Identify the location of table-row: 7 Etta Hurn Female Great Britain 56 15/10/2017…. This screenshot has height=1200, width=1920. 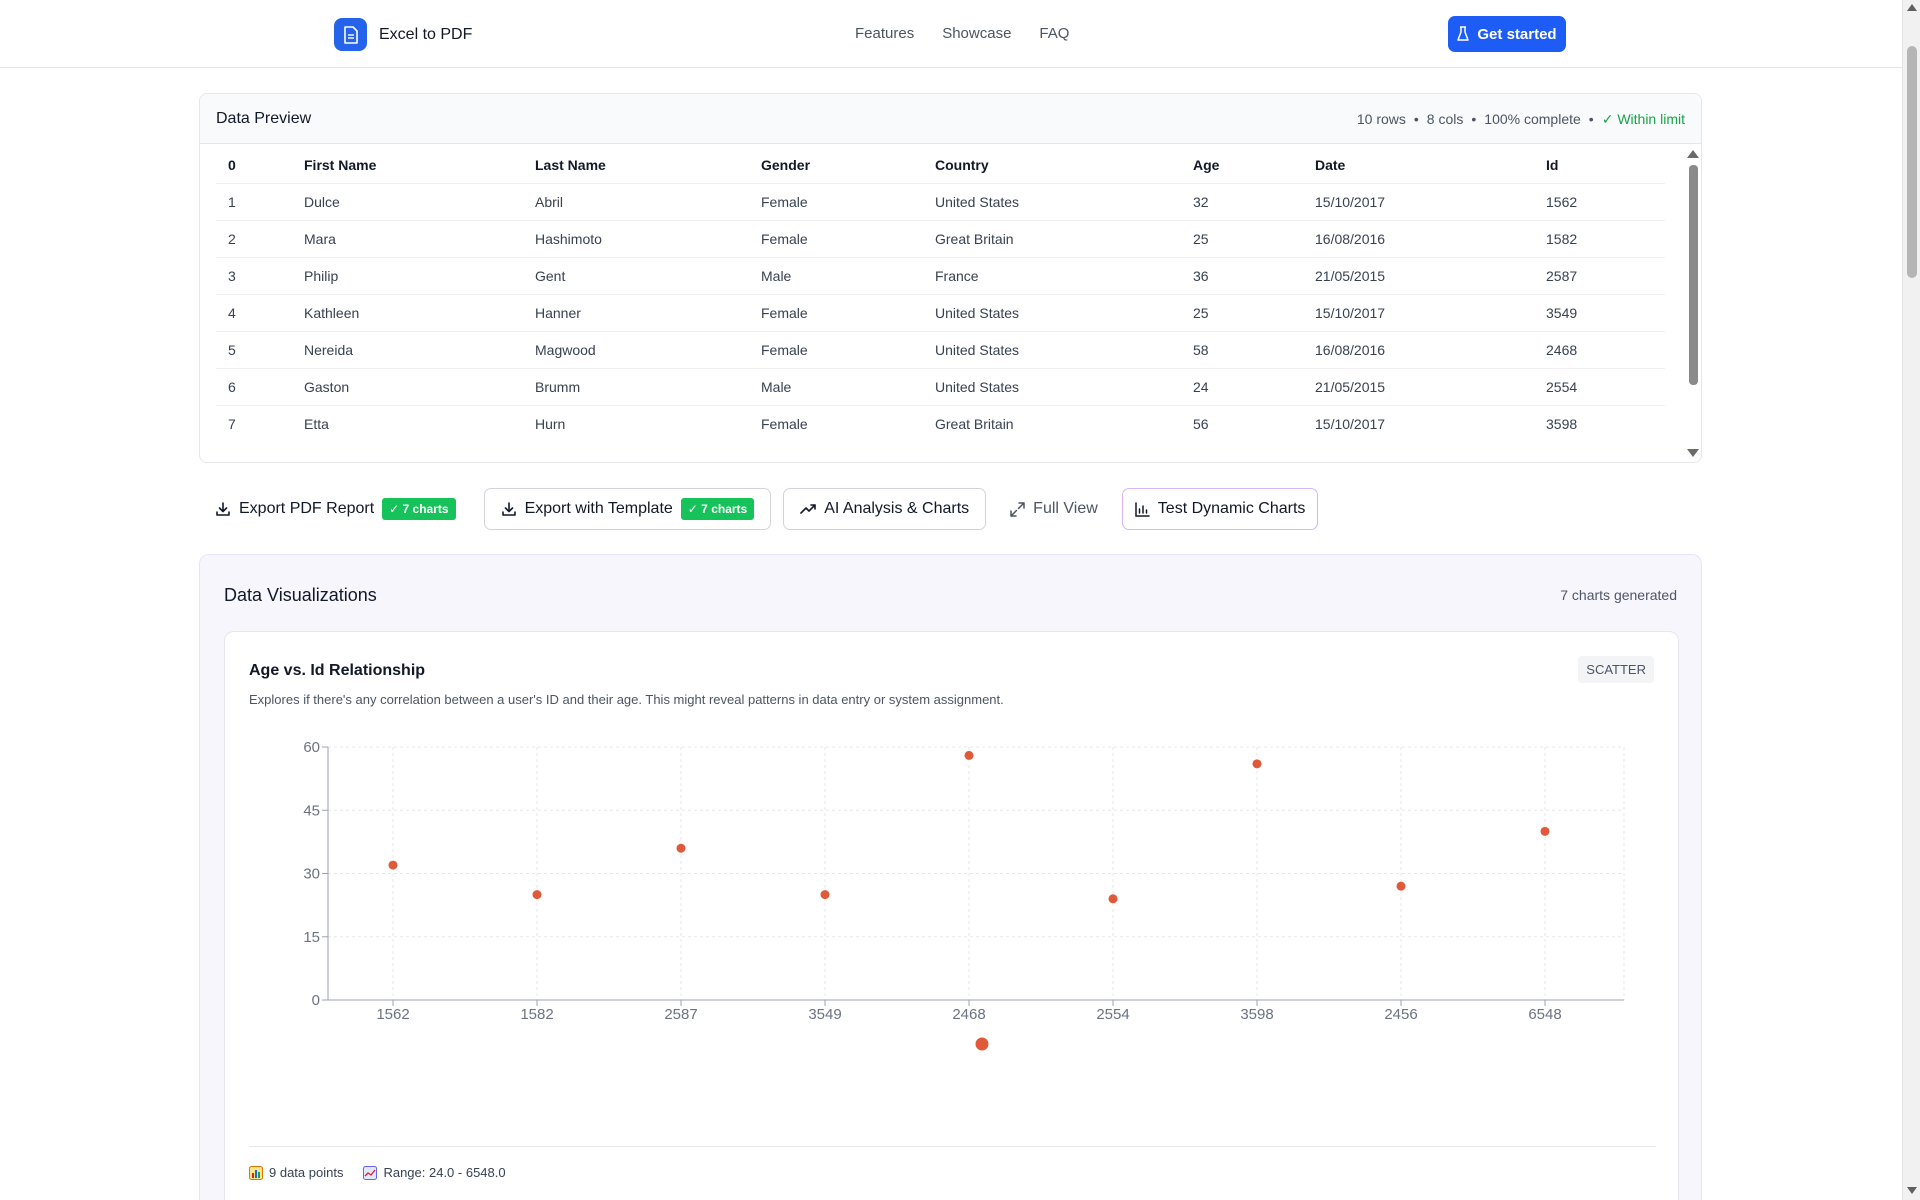
(940, 423).